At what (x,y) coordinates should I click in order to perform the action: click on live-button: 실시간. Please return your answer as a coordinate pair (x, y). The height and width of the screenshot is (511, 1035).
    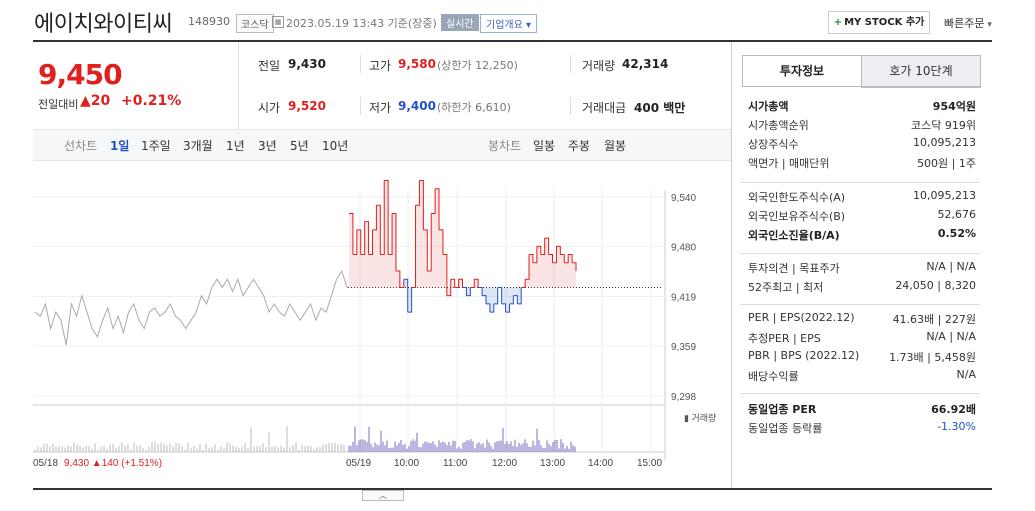
    Looking at the image, I should click on (460, 22).